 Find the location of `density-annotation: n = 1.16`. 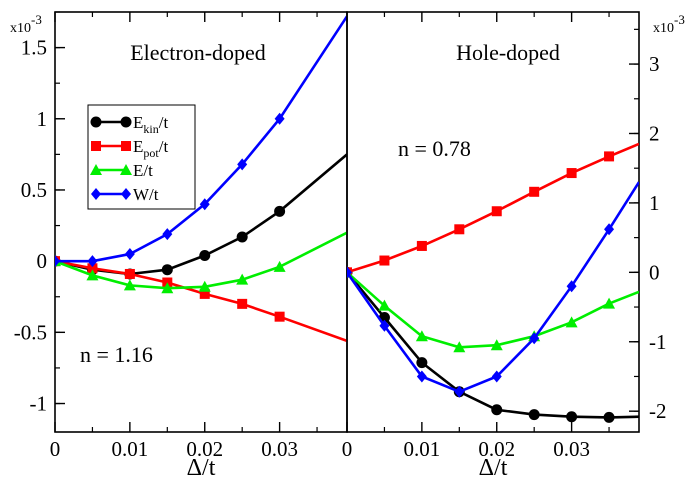

density-annotation: n = 1.16 is located at coordinates (116, 354).